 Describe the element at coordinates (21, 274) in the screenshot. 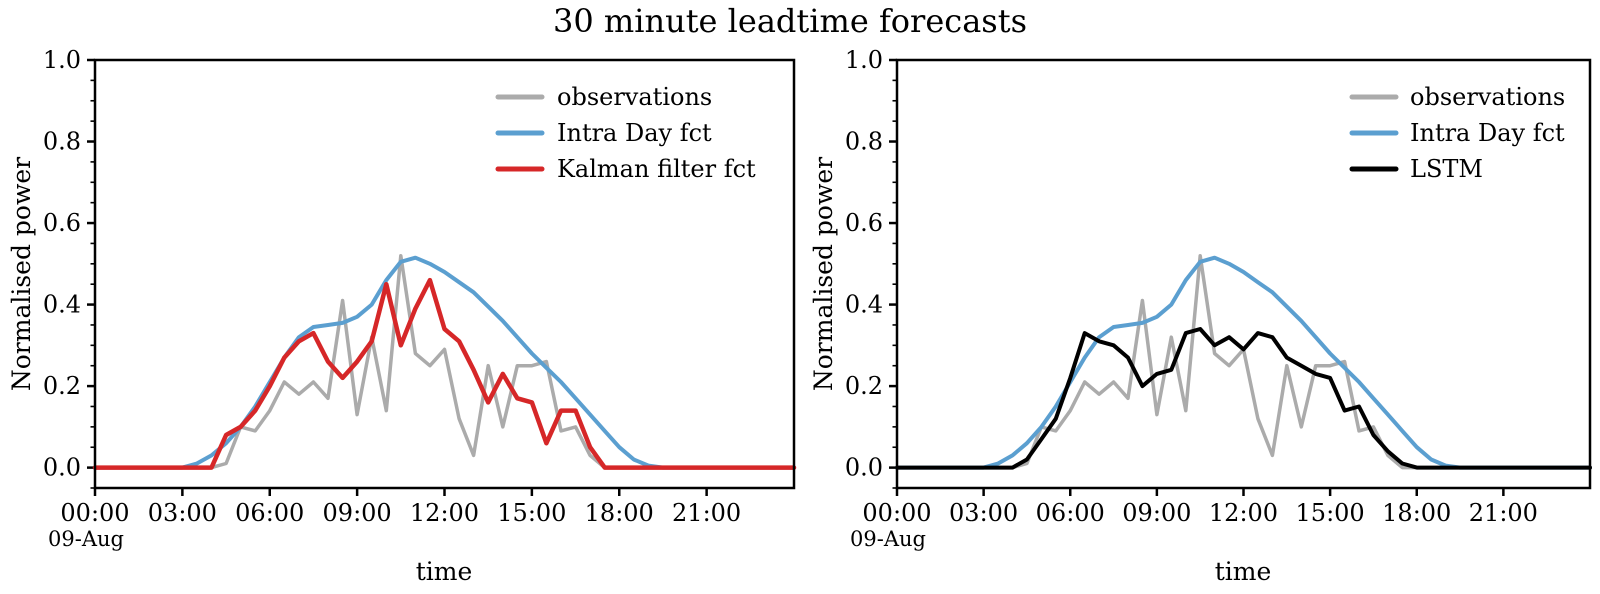

I see `left-y-axis-label: Normalised power` at that location.